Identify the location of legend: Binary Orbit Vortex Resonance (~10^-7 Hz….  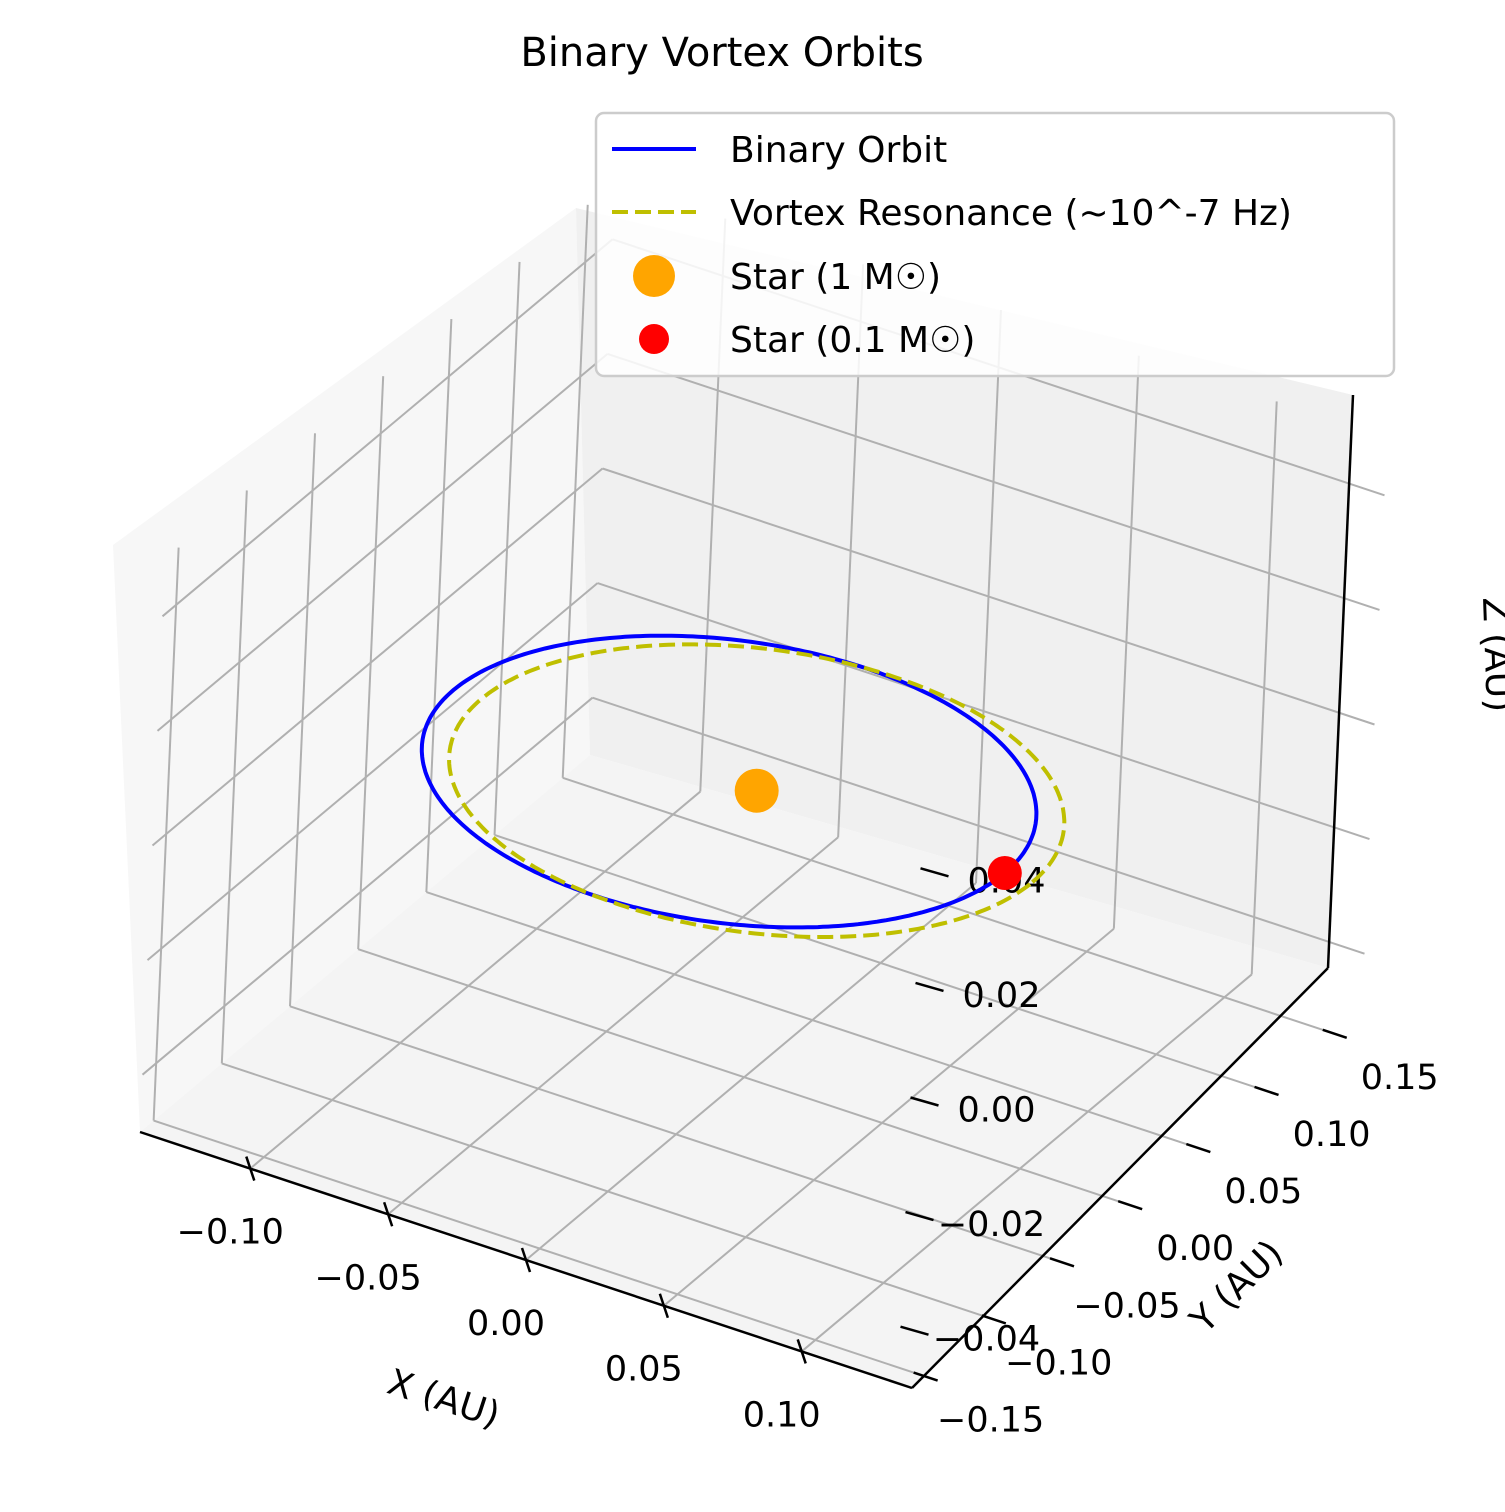
(995, 244).